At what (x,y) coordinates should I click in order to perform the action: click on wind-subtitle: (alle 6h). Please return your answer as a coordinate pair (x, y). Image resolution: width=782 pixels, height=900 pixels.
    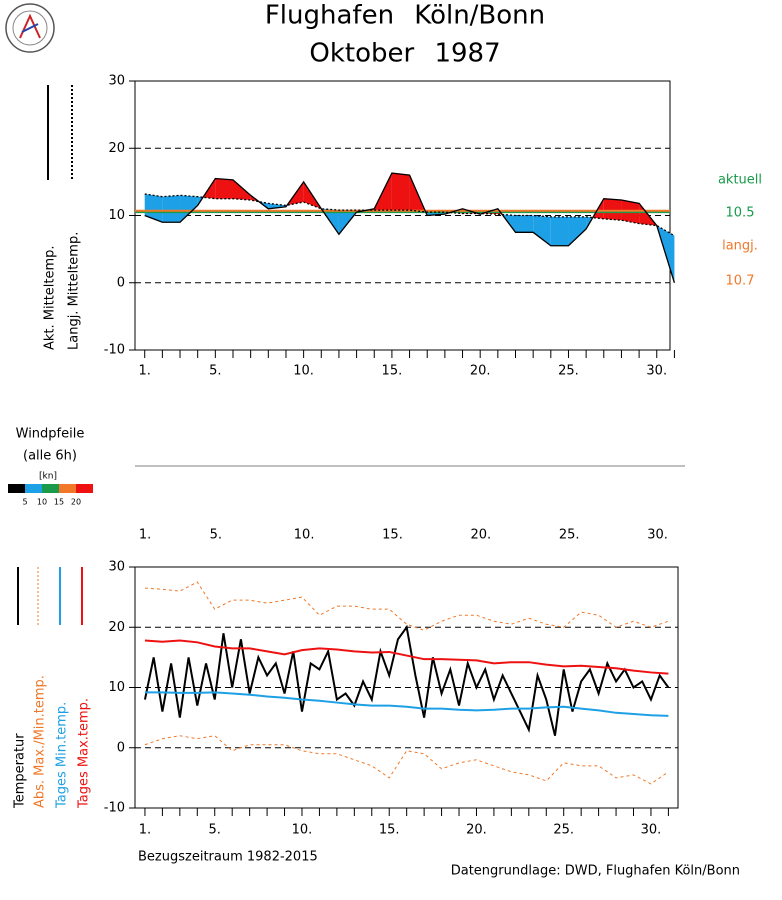
    Looking at the image, I should click on (50, 456).